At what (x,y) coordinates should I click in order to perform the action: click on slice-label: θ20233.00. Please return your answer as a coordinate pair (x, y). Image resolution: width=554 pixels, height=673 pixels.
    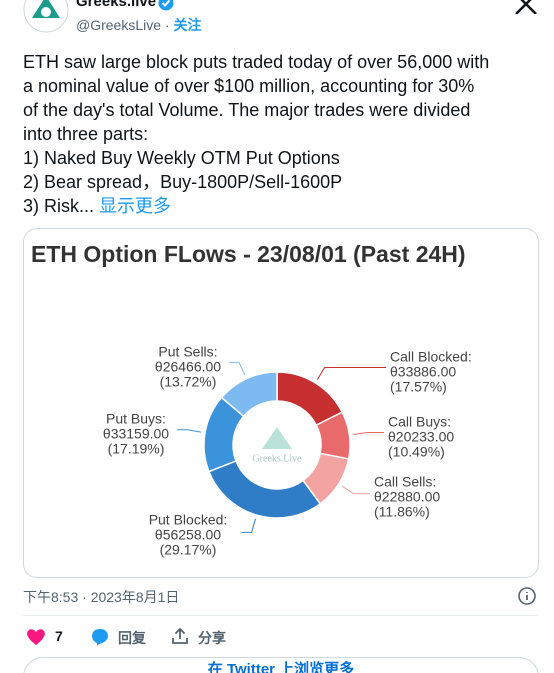
    Looking at the image, I should click on (421, 437).